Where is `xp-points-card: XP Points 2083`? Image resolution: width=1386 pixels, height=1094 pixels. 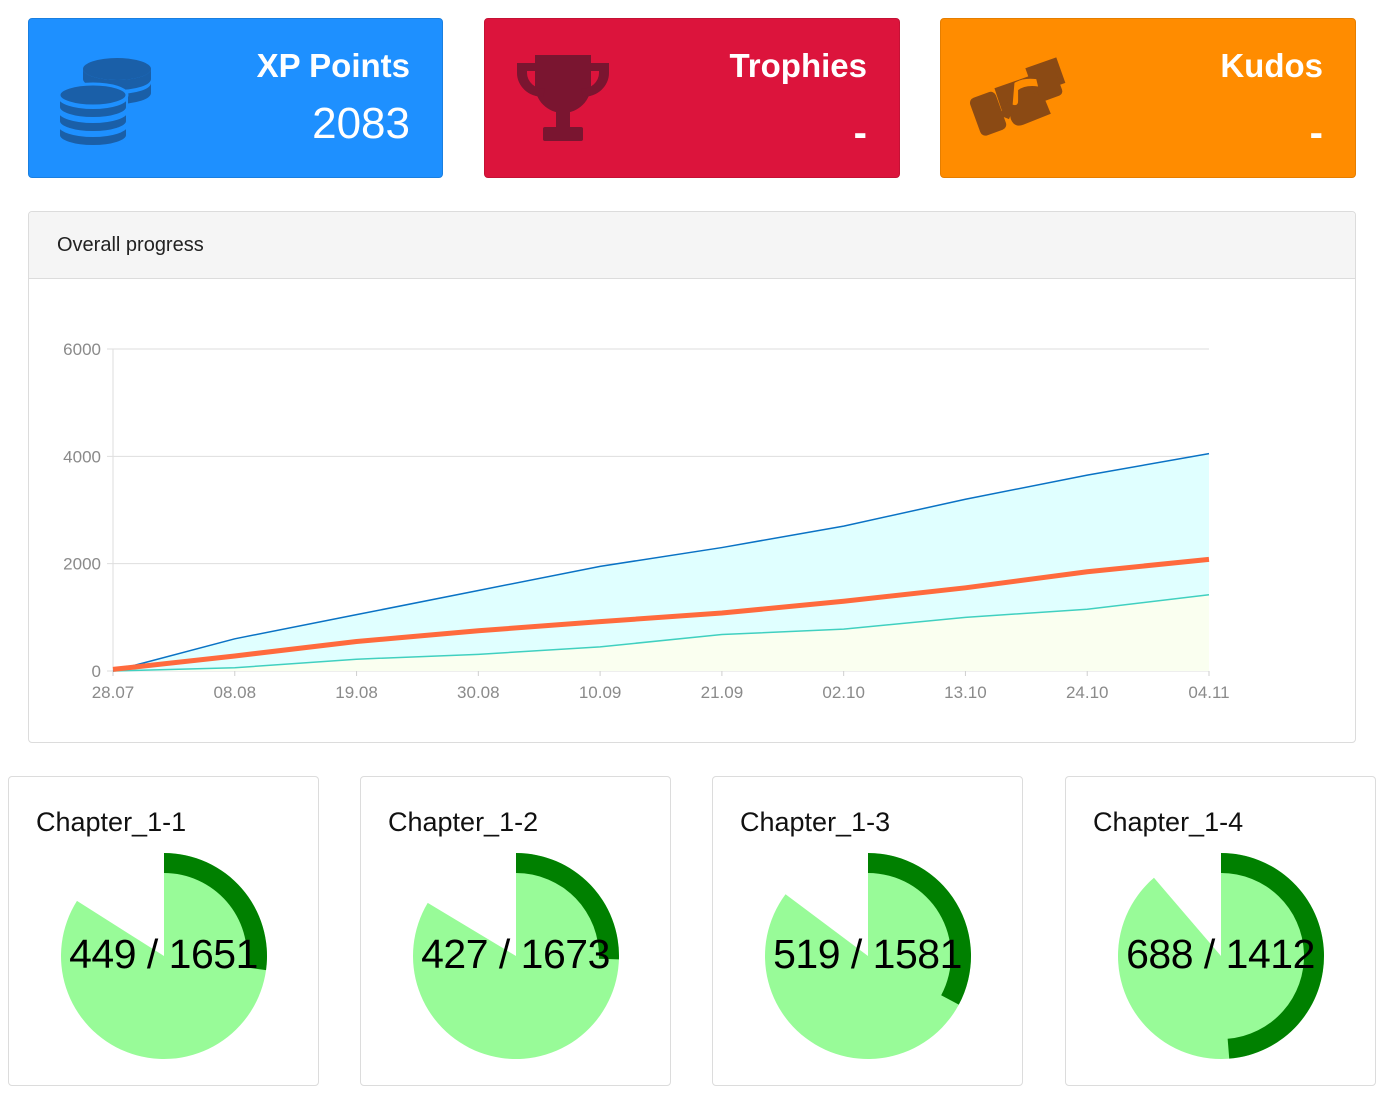 xp-points-card: XP Points 2083 is located at coordinates (235, 98).